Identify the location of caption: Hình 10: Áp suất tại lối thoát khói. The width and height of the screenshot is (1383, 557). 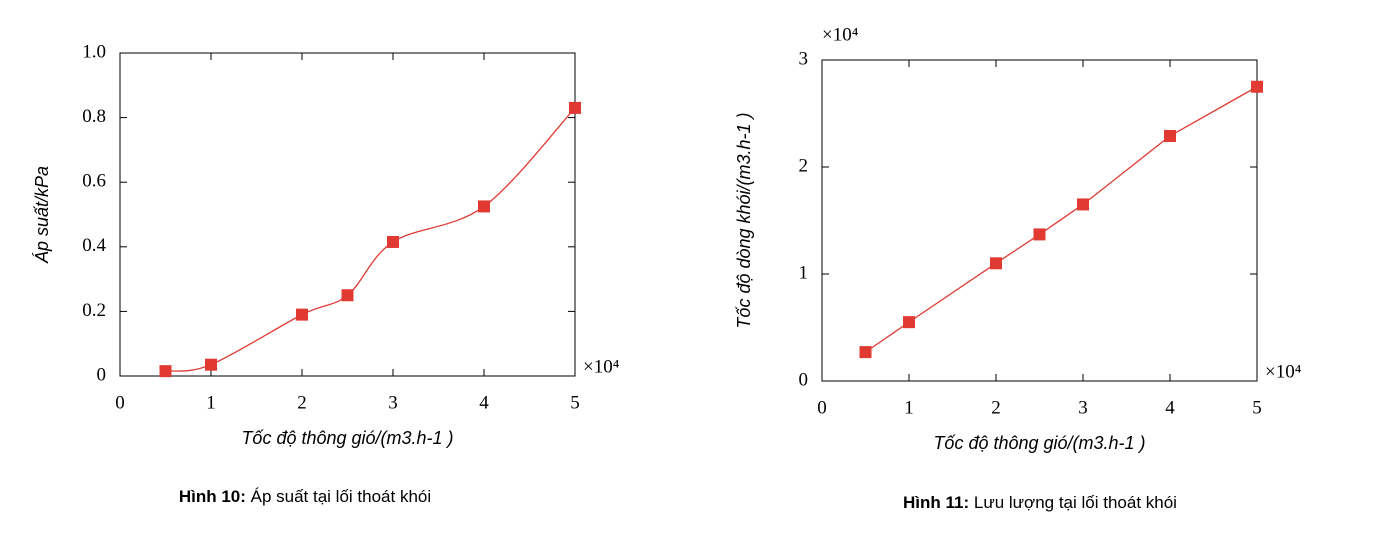
(305, 496).